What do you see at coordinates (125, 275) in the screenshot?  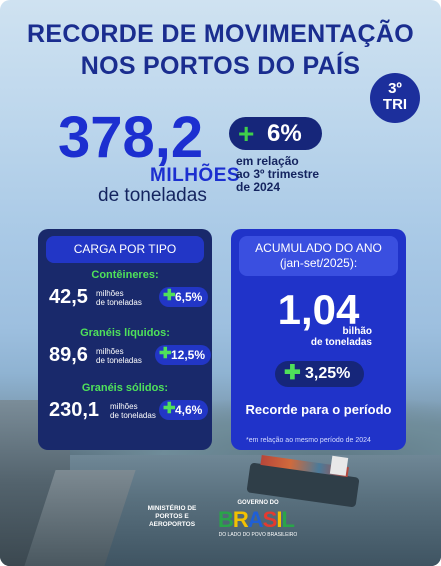 I see `category-label: Contêineres:` at bounding box center [125, 275].